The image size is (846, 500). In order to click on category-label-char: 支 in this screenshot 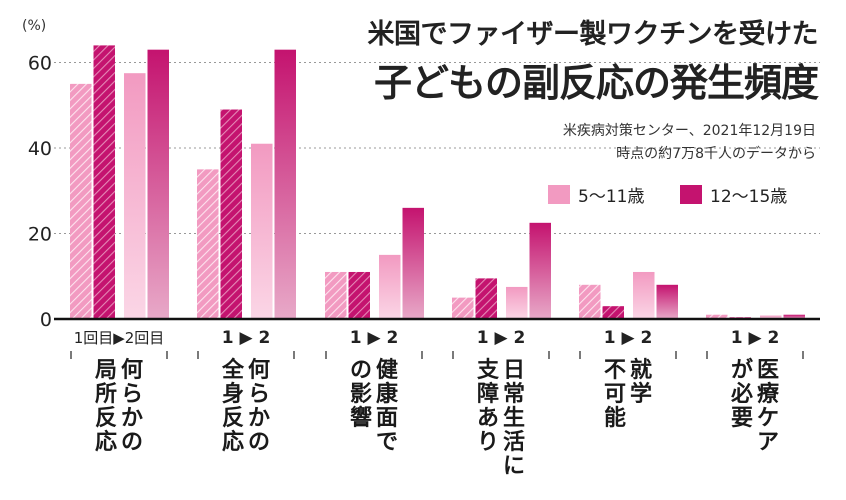, I will do `click(488, 370)`.